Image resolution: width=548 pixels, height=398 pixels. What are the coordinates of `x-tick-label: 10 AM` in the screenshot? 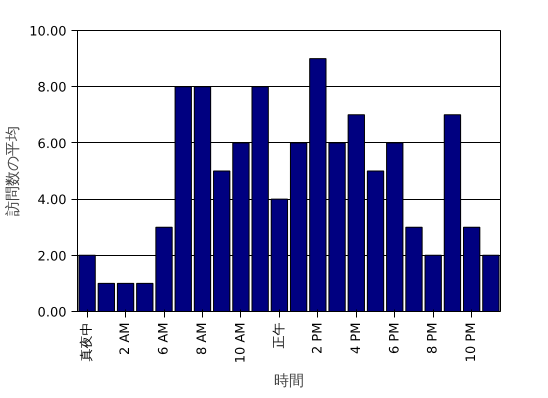 It's located at (240, 343).